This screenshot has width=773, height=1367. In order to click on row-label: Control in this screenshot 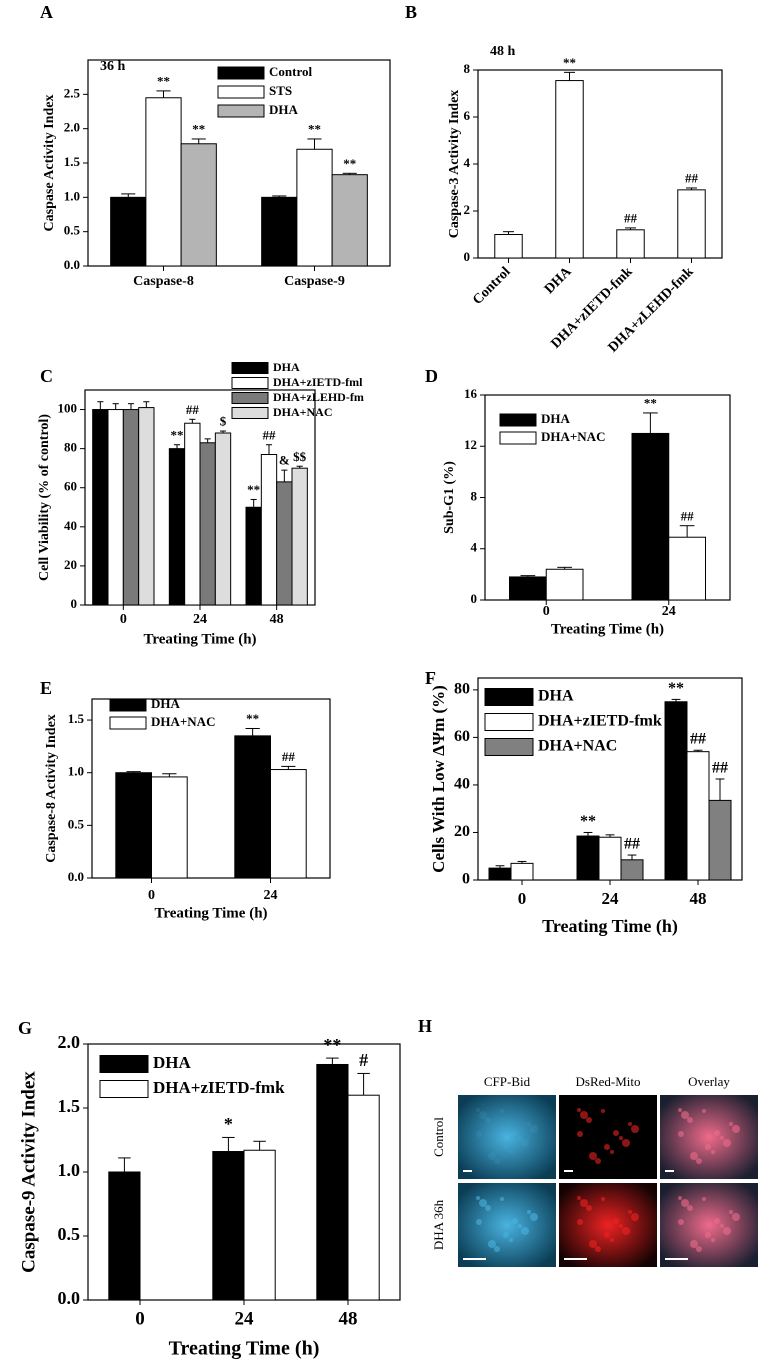, I will do `click(438, 1137)`.